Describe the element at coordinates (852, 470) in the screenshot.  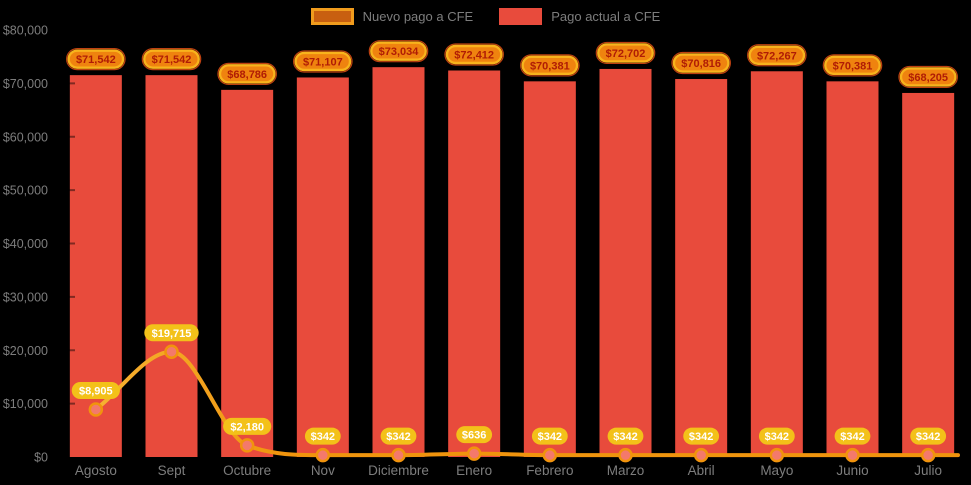
I see `x-axis-label-junio: Junio` at that location.